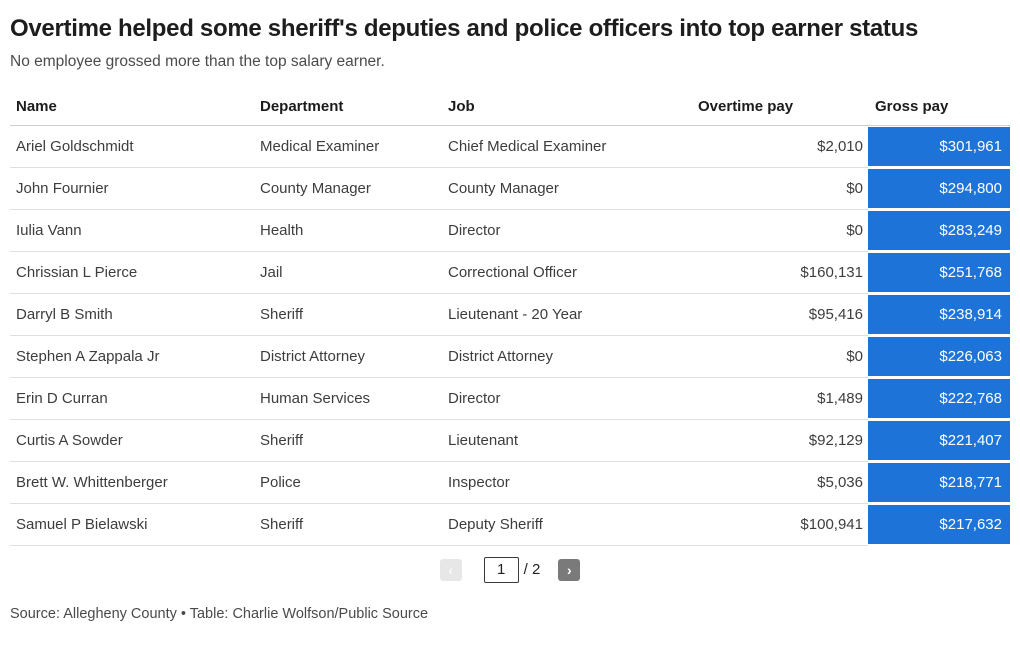  I want to click on cell-overtime-pay: $92,129, so click(783, 440).